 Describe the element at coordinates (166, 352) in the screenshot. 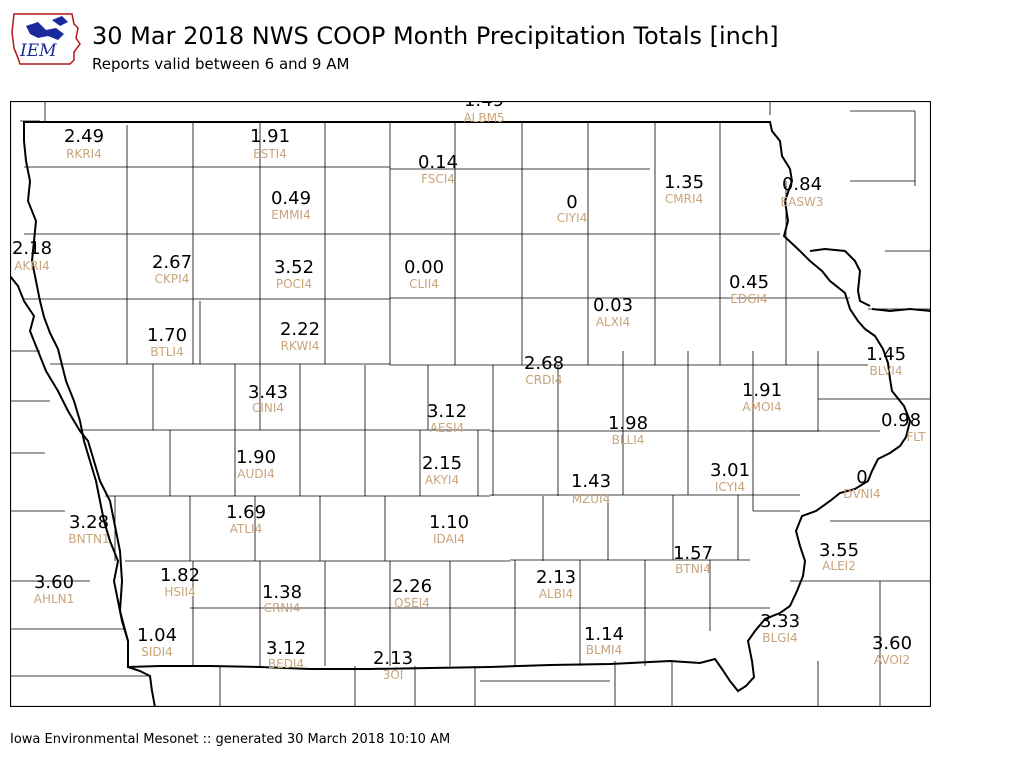

I see `station-id: BTLI4` at that location.